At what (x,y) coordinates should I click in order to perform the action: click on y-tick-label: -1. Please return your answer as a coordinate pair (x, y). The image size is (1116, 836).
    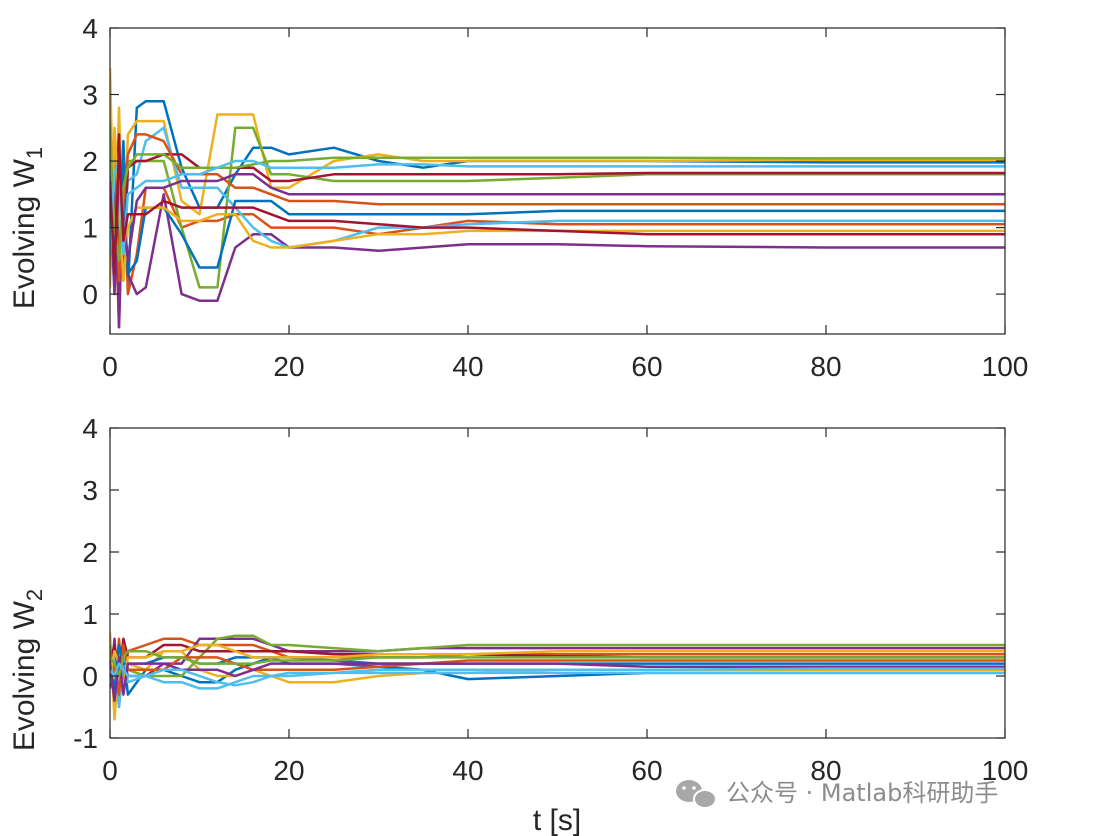
    Looking at the image, I should click on (85, 738).